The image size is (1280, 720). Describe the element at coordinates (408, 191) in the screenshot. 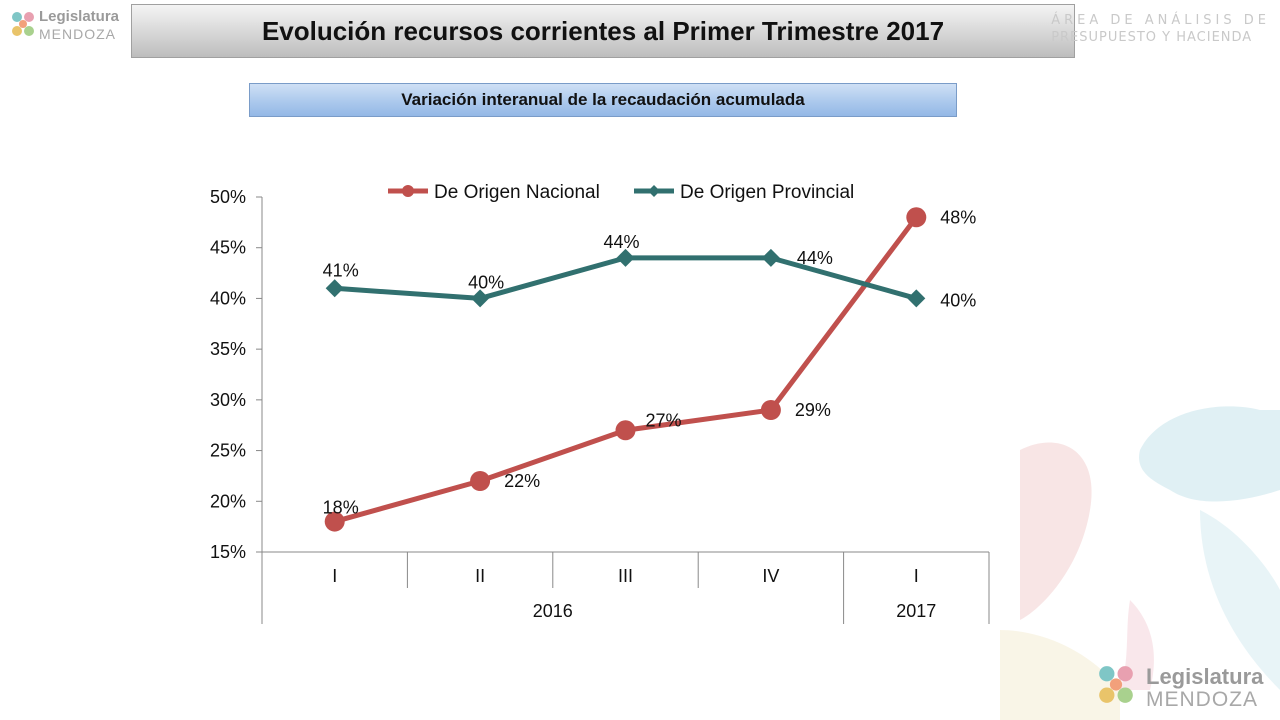

I see `legend-marker-circle` at that location.